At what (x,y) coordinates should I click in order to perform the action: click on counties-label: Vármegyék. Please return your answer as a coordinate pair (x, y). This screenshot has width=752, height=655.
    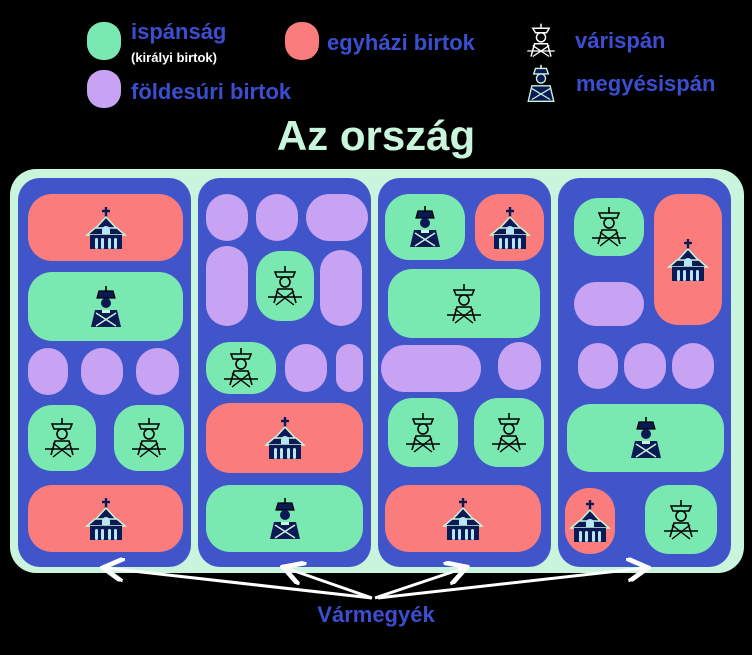
    Looking at the image, I should click on (376, 614).